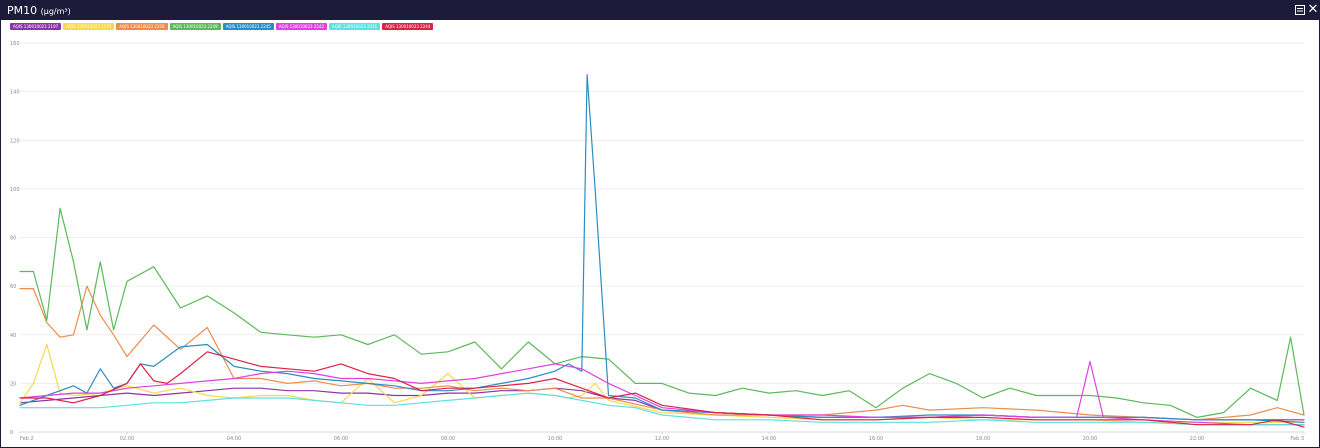 This screenshot has width=1320, height=448. I want to click on chart-title: PM10 (μg/m³), so click(39, 11).